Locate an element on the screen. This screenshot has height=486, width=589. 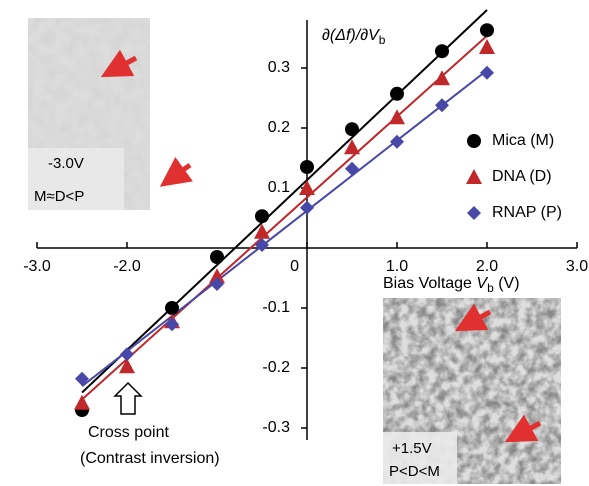
inset-order: M≈D<P is located at coordinates (59, 196).